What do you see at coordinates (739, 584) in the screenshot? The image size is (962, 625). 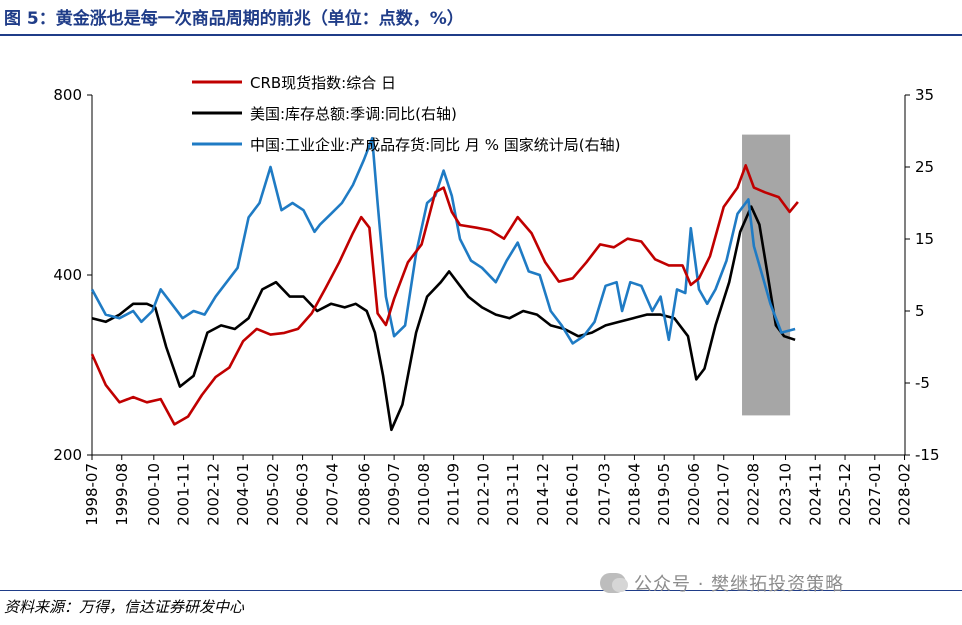 I see `watermark-text: 公众号 · 樊继拓投资策略` at bounding box center [739, 584].